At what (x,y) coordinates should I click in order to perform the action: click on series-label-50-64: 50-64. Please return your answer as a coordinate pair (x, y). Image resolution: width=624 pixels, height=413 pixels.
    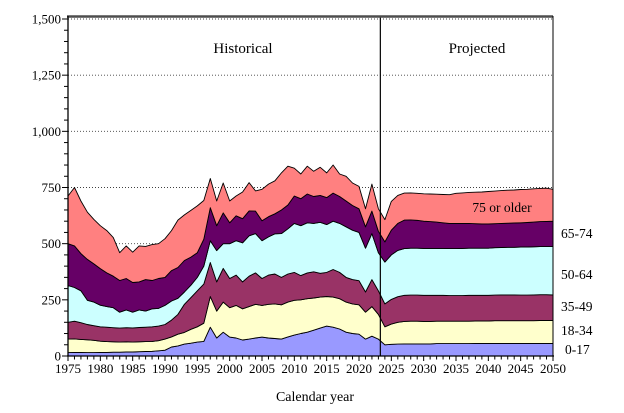
    Looking at the image, I should click on (577, 274).